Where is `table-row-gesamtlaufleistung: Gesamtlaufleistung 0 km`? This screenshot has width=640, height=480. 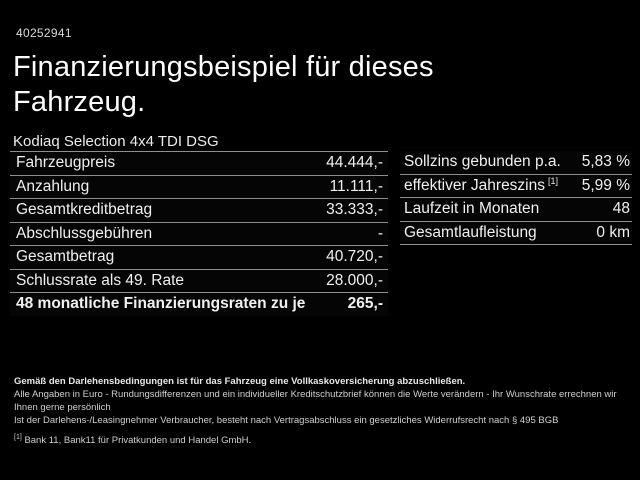
table-row-gesamtlaufleistung: Gesamtlaufleistung 0 km is located at coordinates (516, 233).